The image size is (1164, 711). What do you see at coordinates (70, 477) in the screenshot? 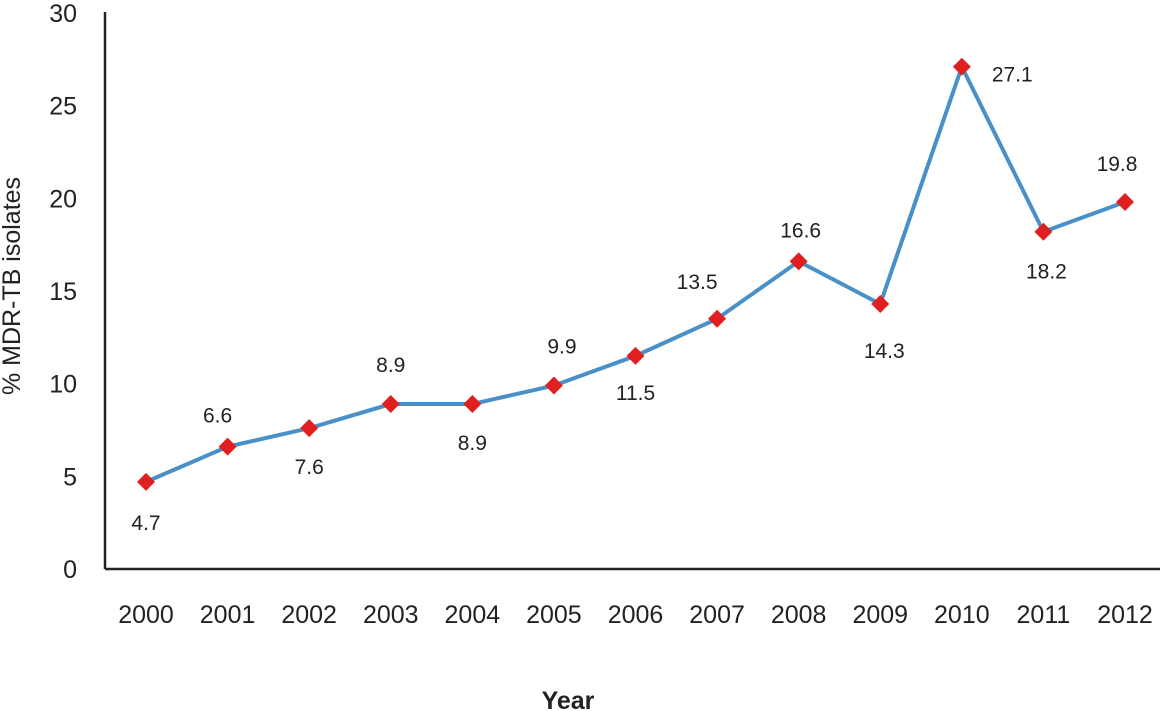
I see `y-tick-label: 5` at bounding box center [70, 477].